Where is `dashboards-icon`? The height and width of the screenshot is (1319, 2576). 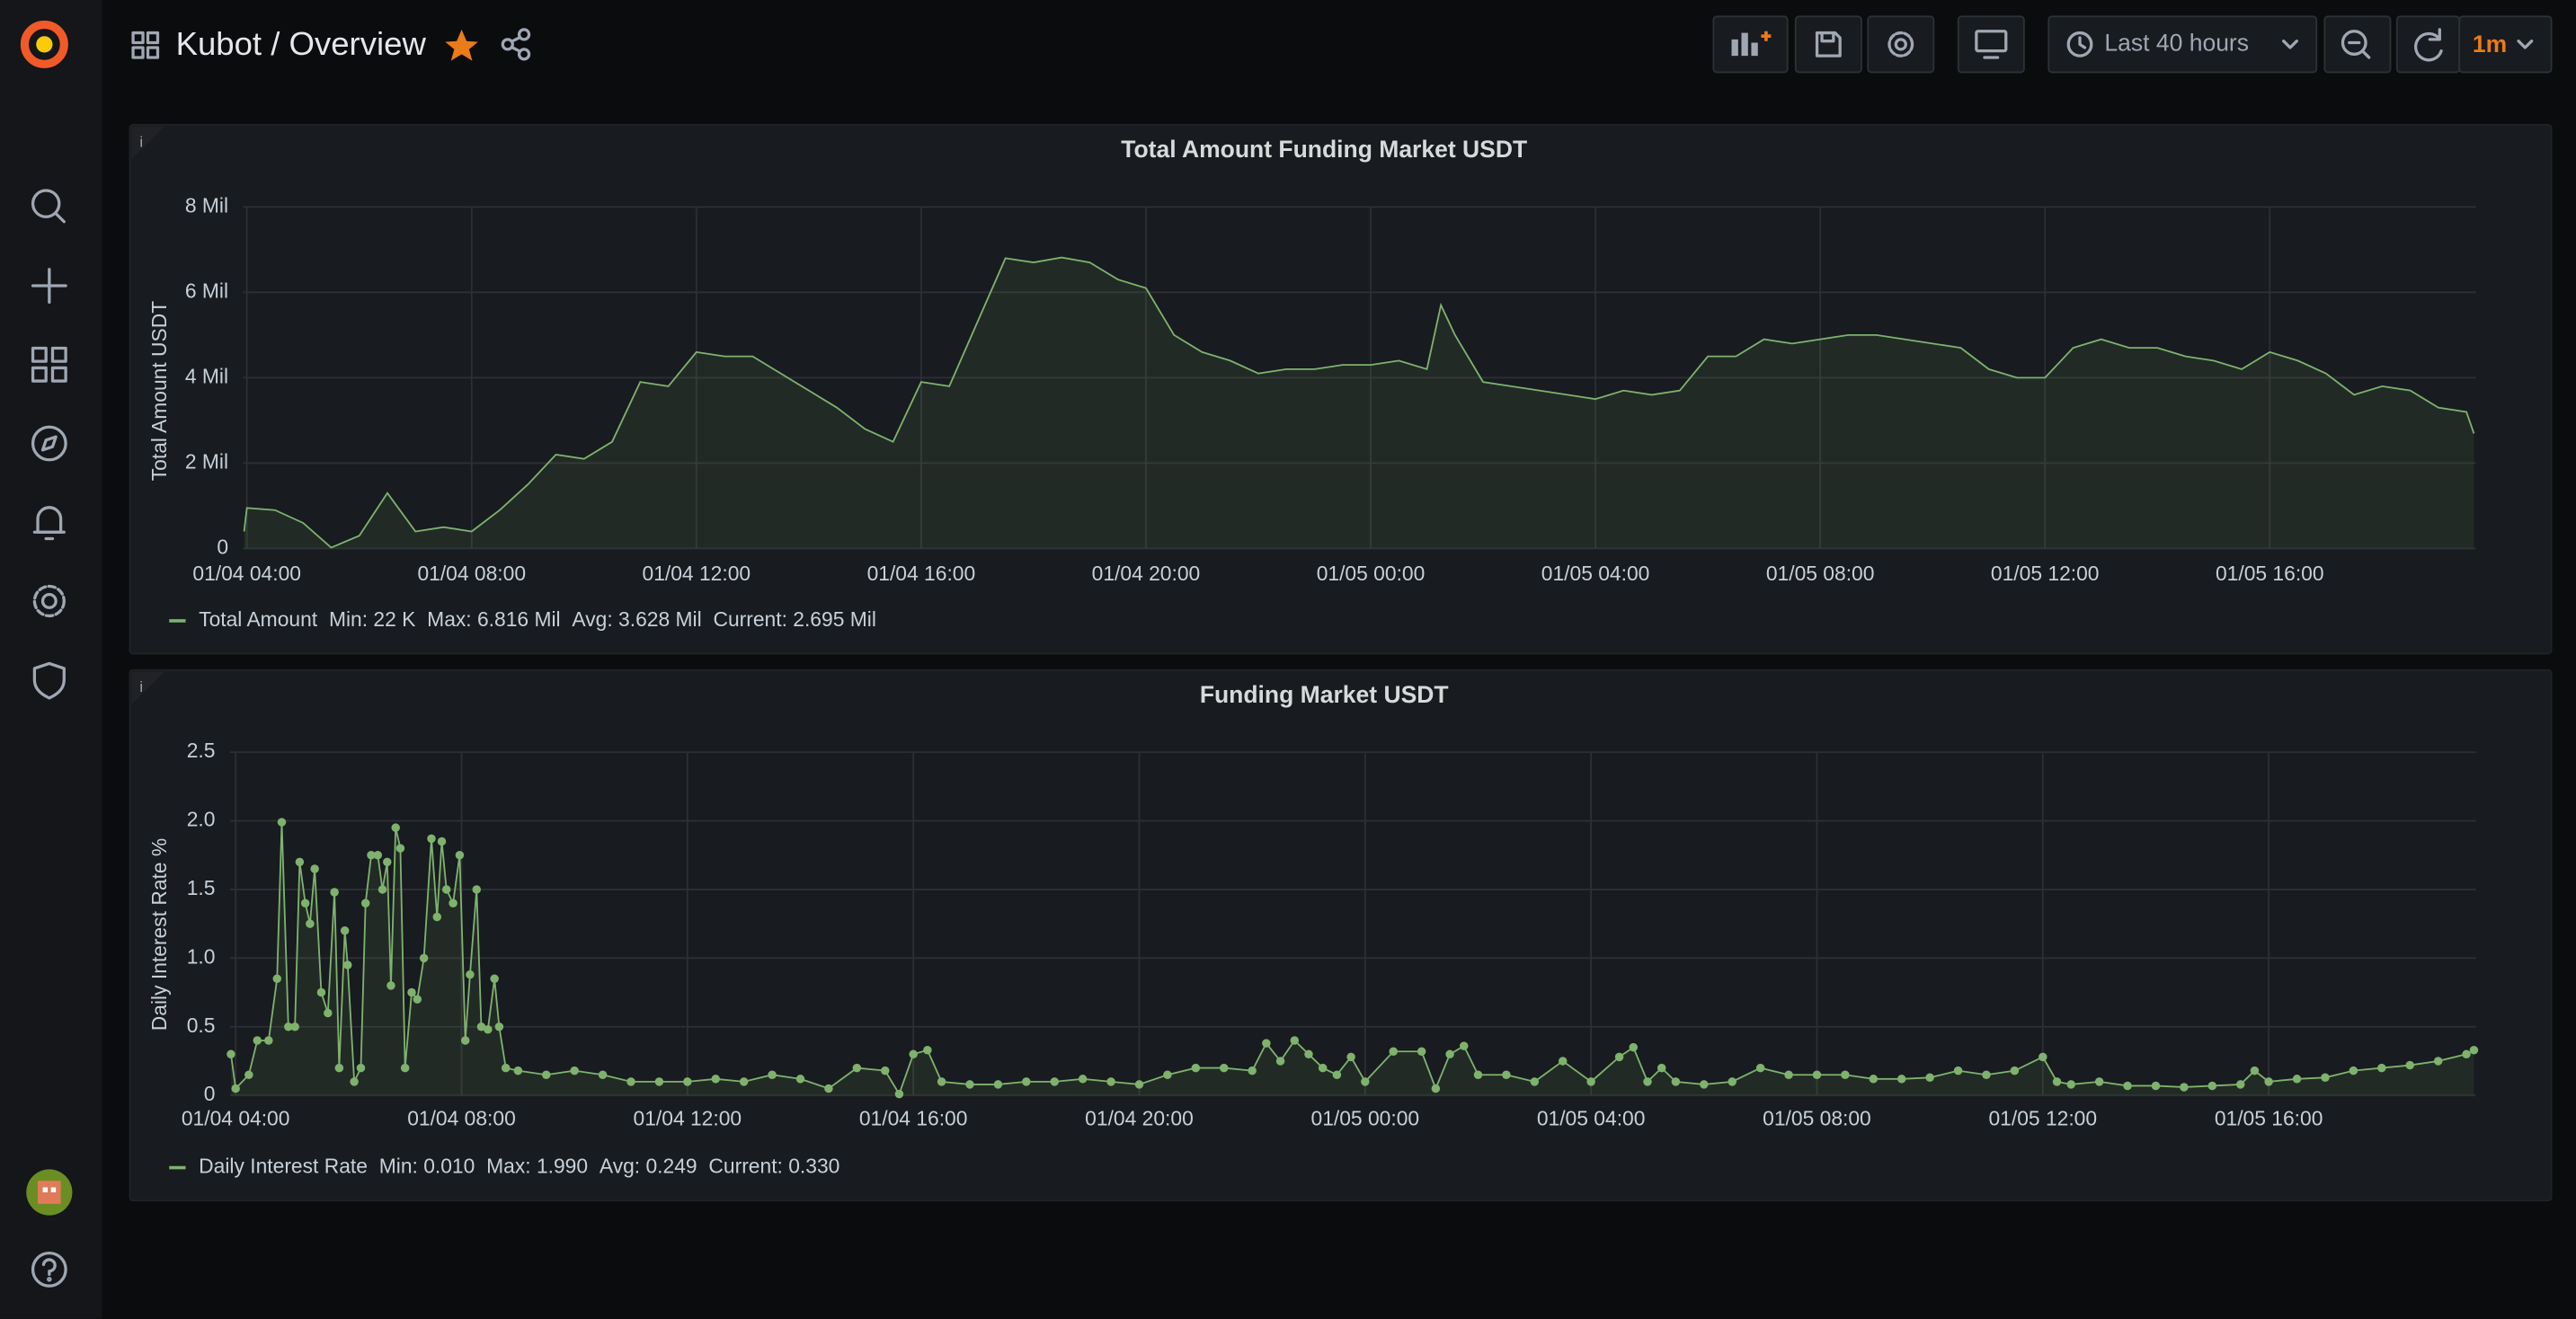
dashboards-icon is located at coordinates (49, 364).